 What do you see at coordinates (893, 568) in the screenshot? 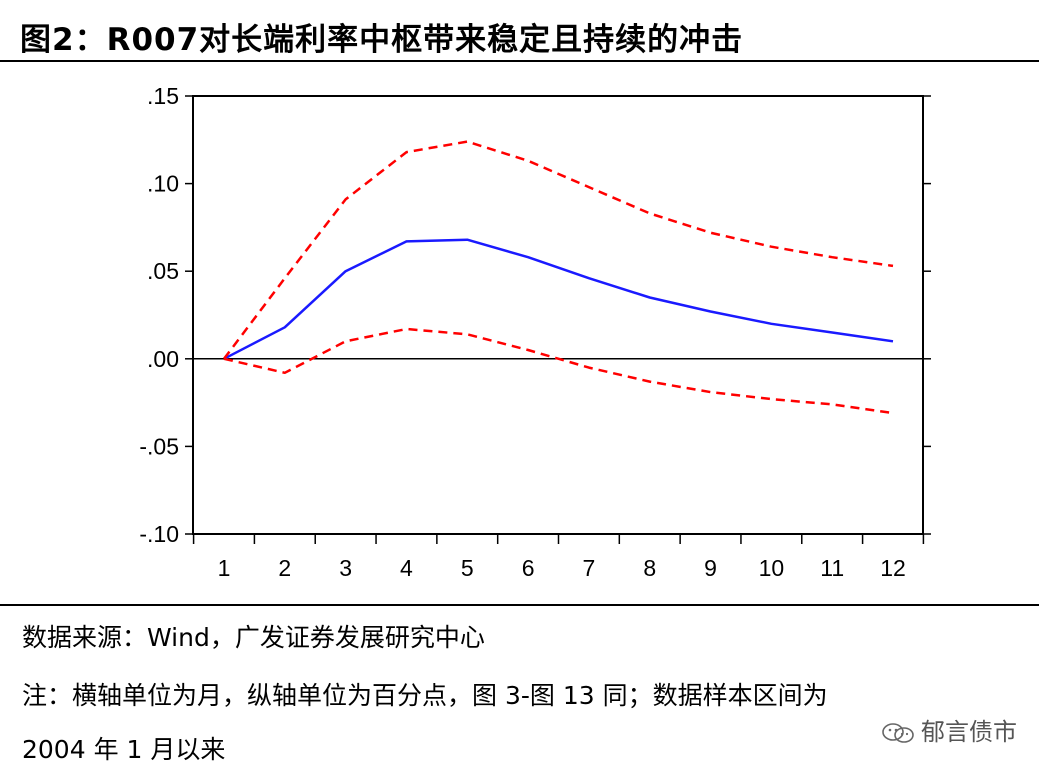
I see `x-tick-label: 12` at bounding box center [893, 568].